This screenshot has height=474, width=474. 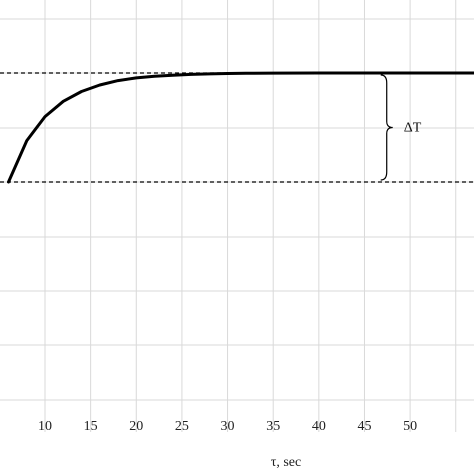 I want to click on x-tick-label: 20, so click(x=136, y=426).